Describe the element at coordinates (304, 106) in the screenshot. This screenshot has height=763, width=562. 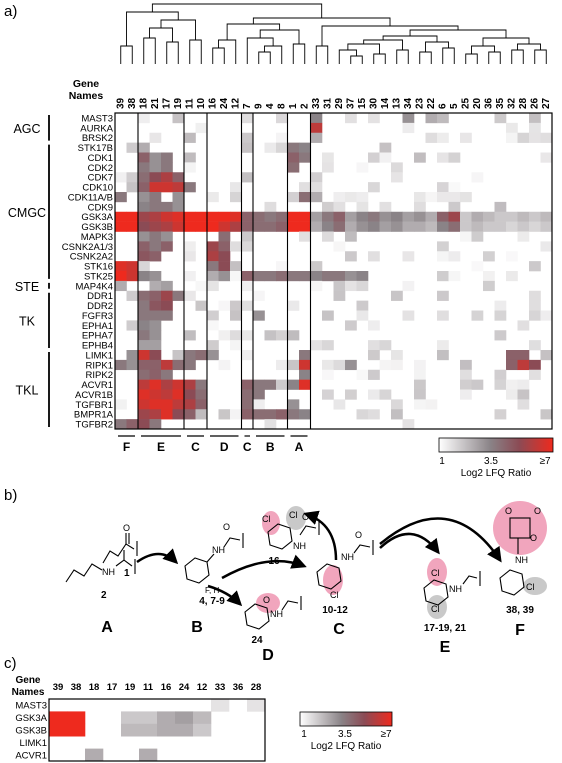
I see `col-label-a-2: 2` at that location.